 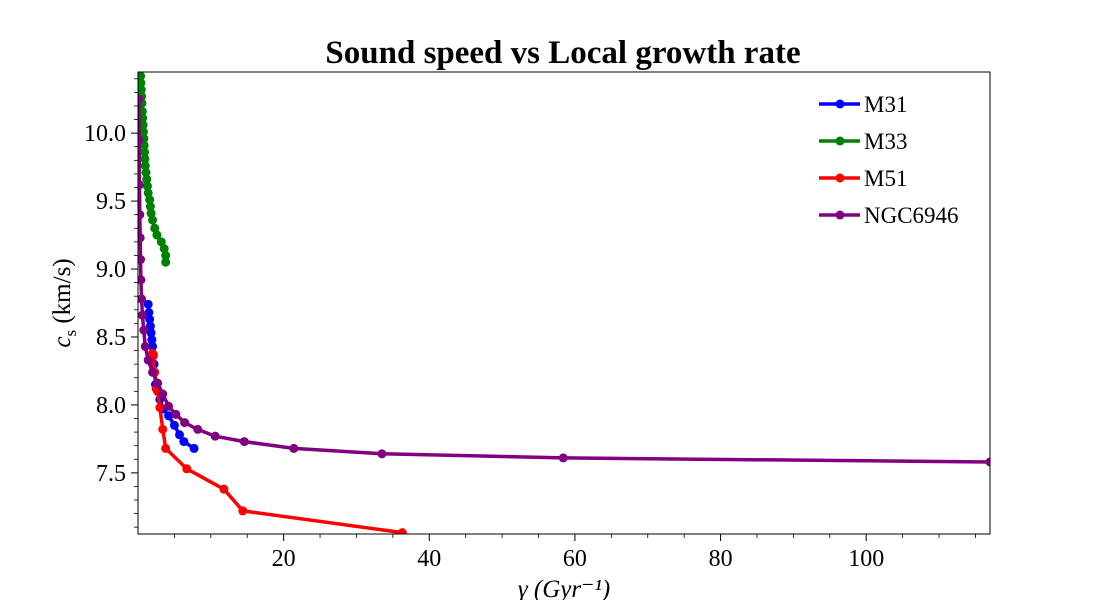 I want to click on chart-title: Sound speed vs Local growth rate, so click(x=562, y=53).